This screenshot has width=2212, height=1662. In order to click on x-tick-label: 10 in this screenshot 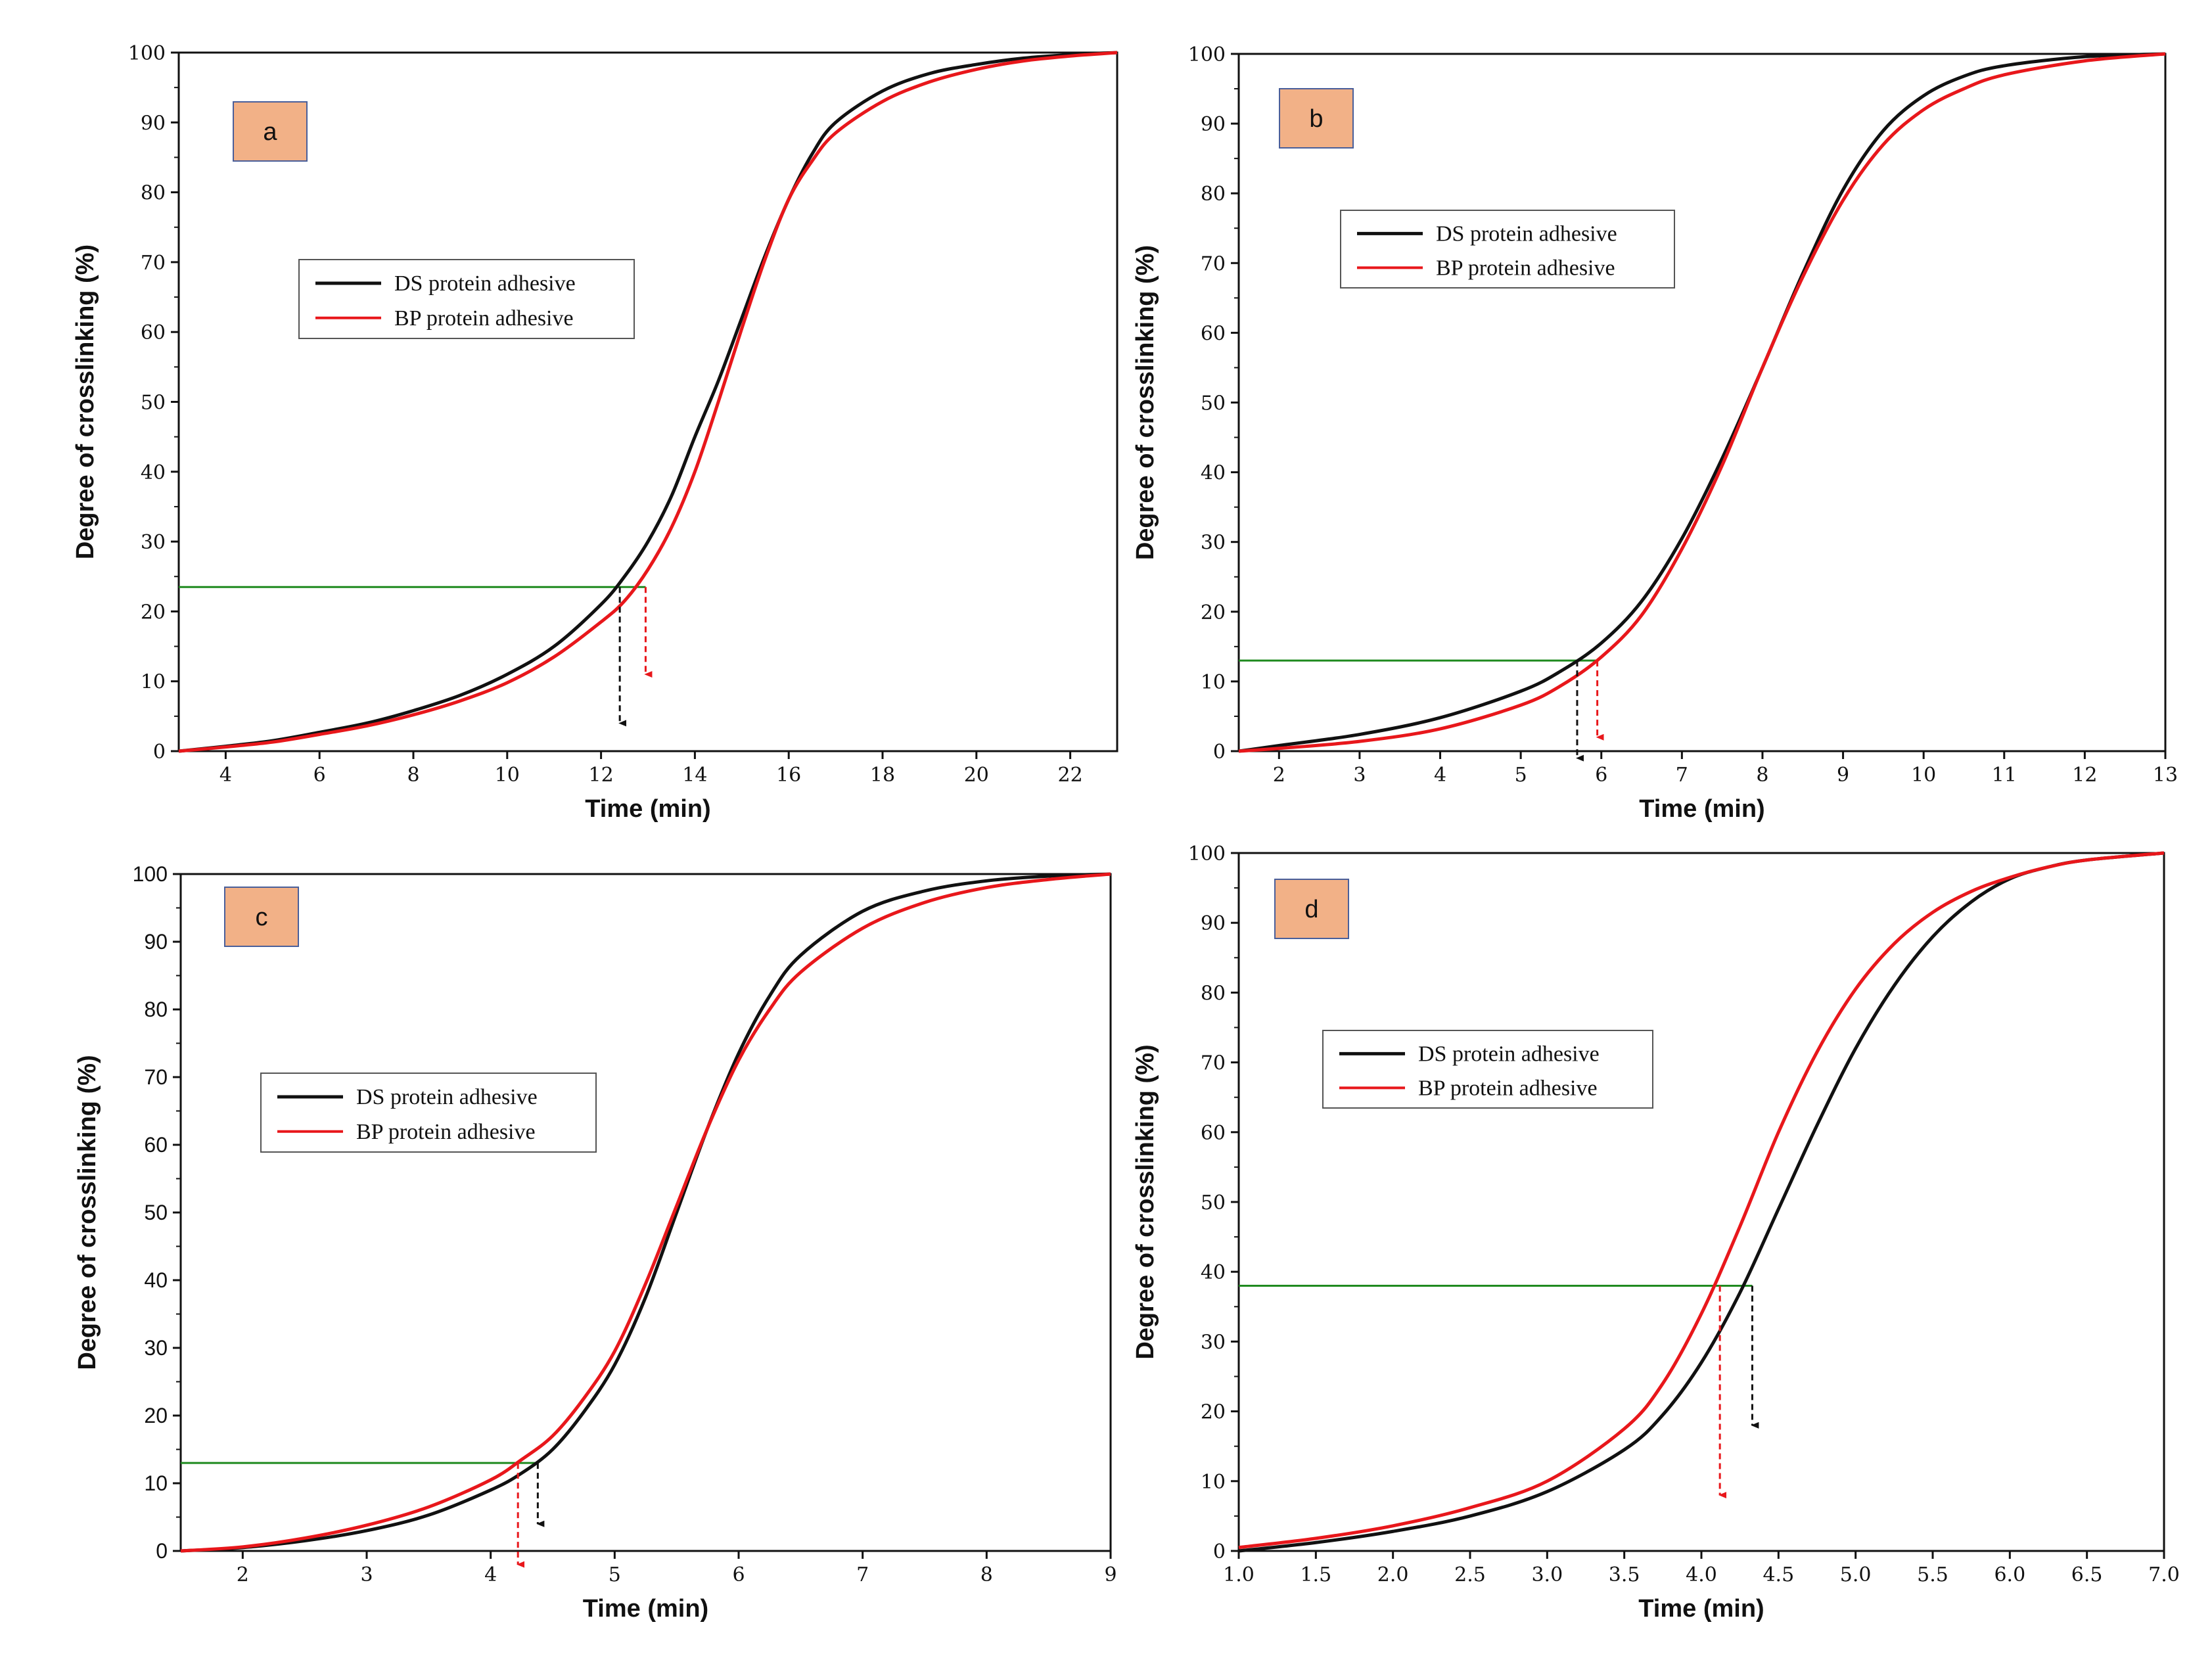, I will do `click(1923, 776)`.